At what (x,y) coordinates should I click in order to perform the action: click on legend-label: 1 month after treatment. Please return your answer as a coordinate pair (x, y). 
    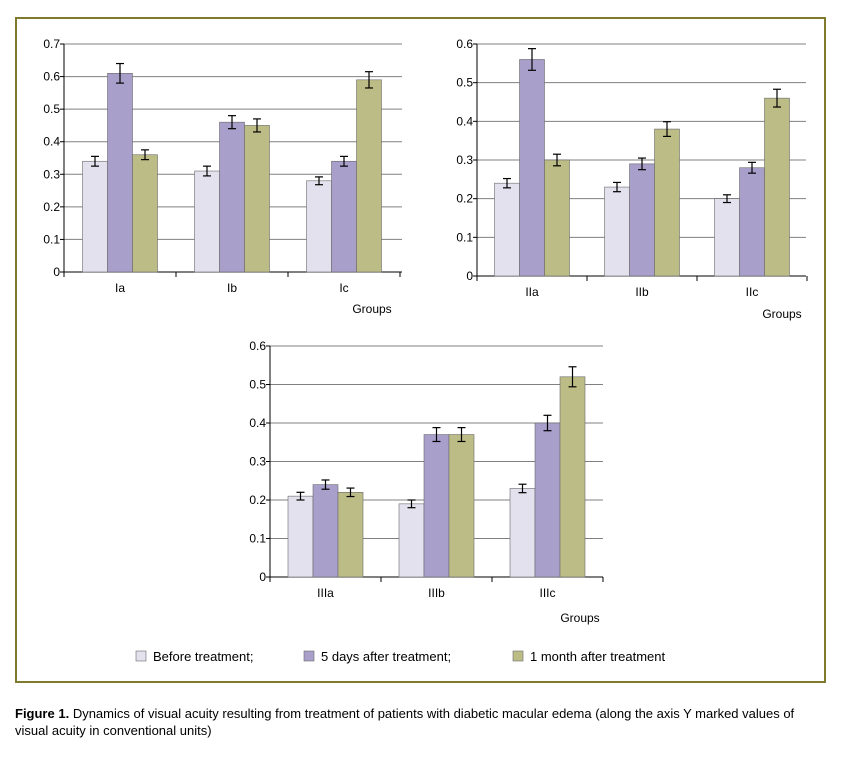
    Looking at the image, I should click on (598, 656).